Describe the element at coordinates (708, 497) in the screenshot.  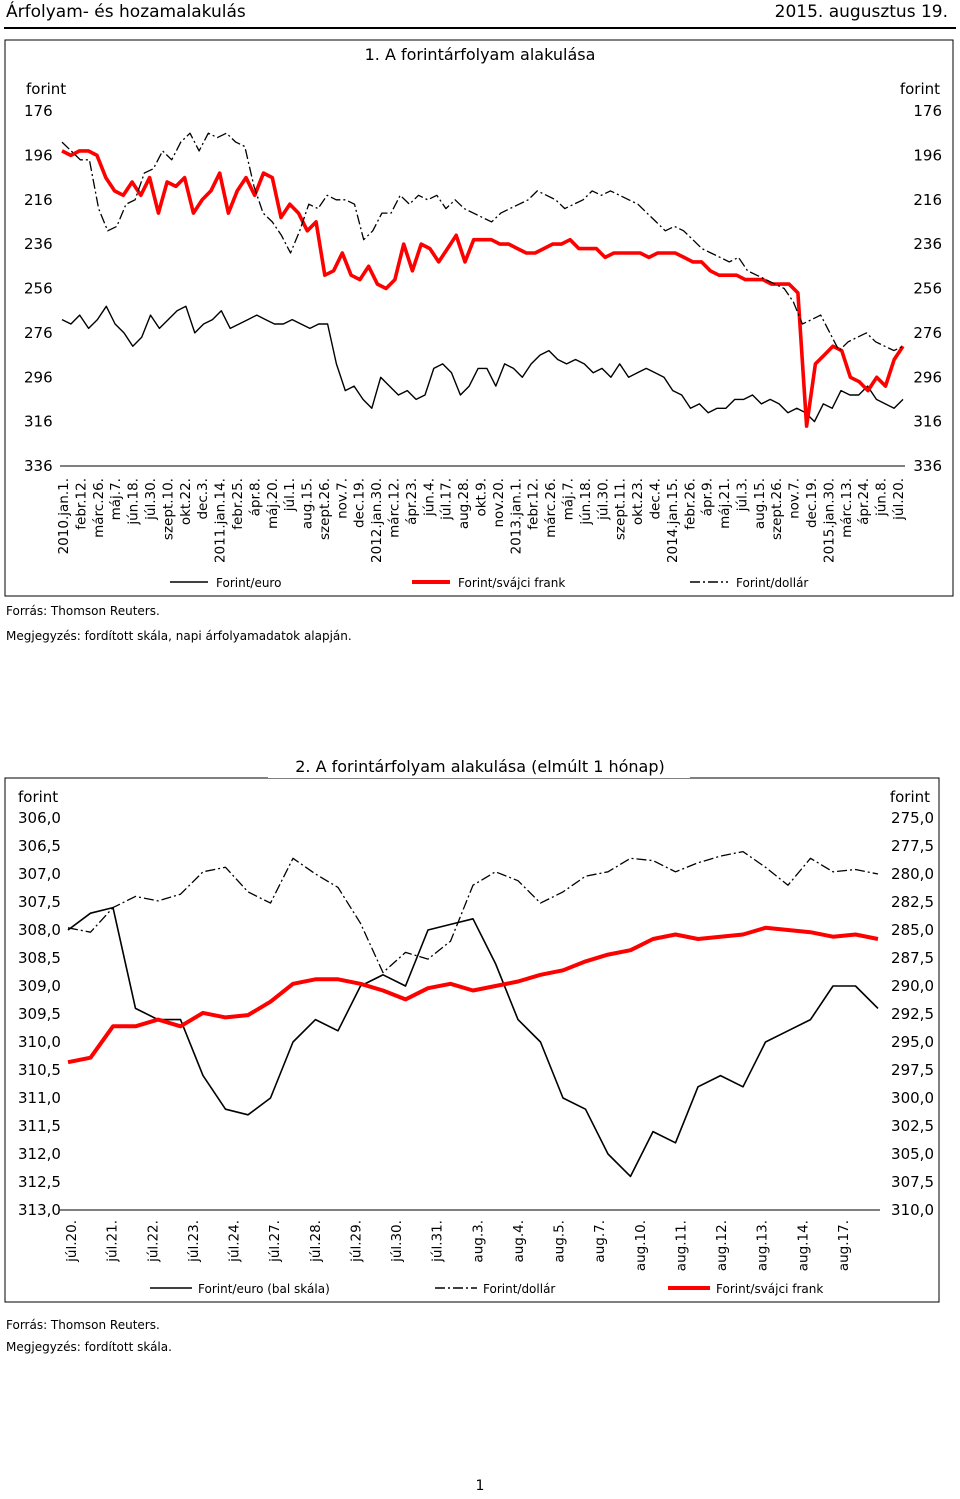
I see `chart1-x-tick-label: ápr.9.` at that location.